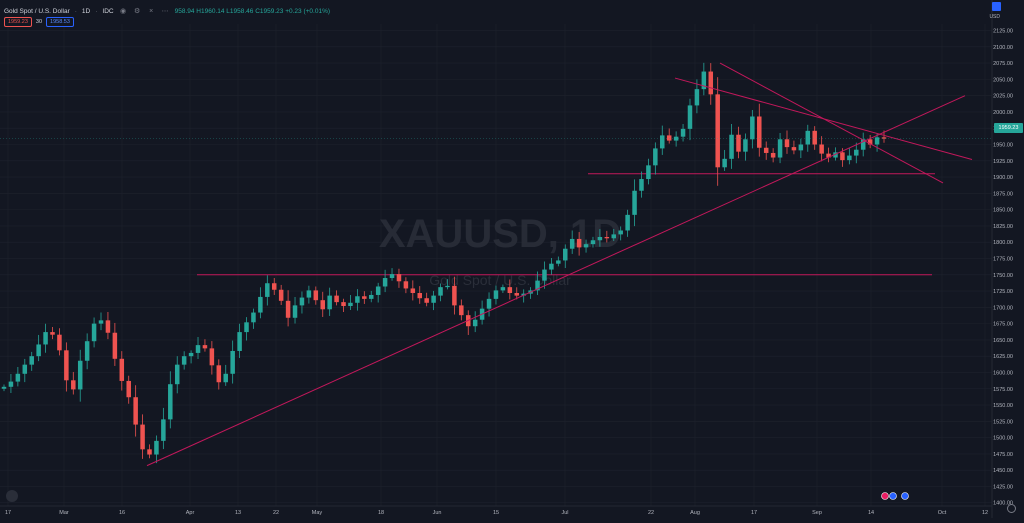 This screenshot has height=523, width=1024. What do you see at coordinates (817, 513) in the screenshot?
I see `time-tick-label: Sep` at bounding box center [817, 513].